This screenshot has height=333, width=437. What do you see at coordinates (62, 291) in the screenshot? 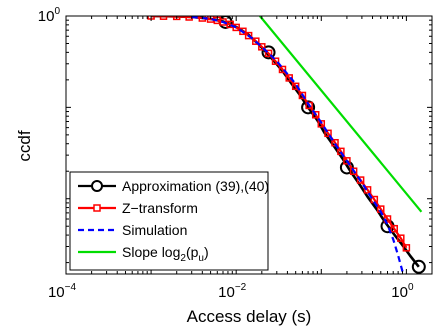
I see `x-tick-label: 10⁻⁴` at bounding box center [62, 291].